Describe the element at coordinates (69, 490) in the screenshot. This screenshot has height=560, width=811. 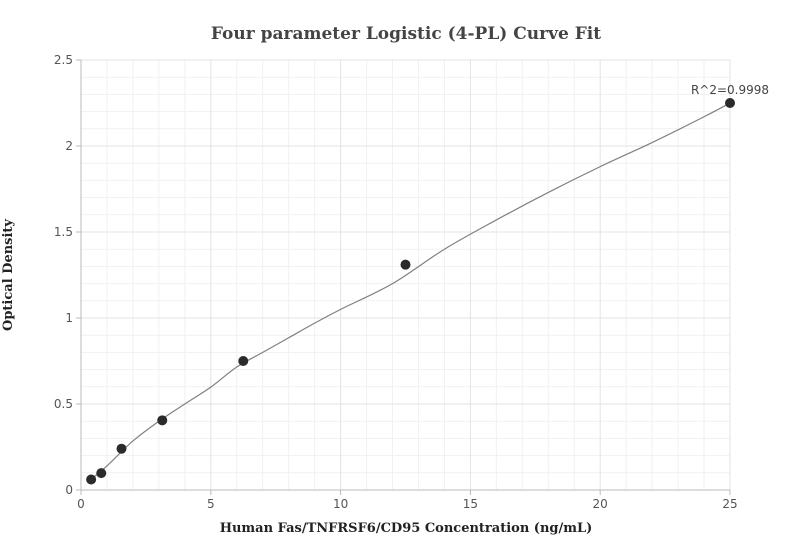
I see `y-tick-label: 0` at that location.